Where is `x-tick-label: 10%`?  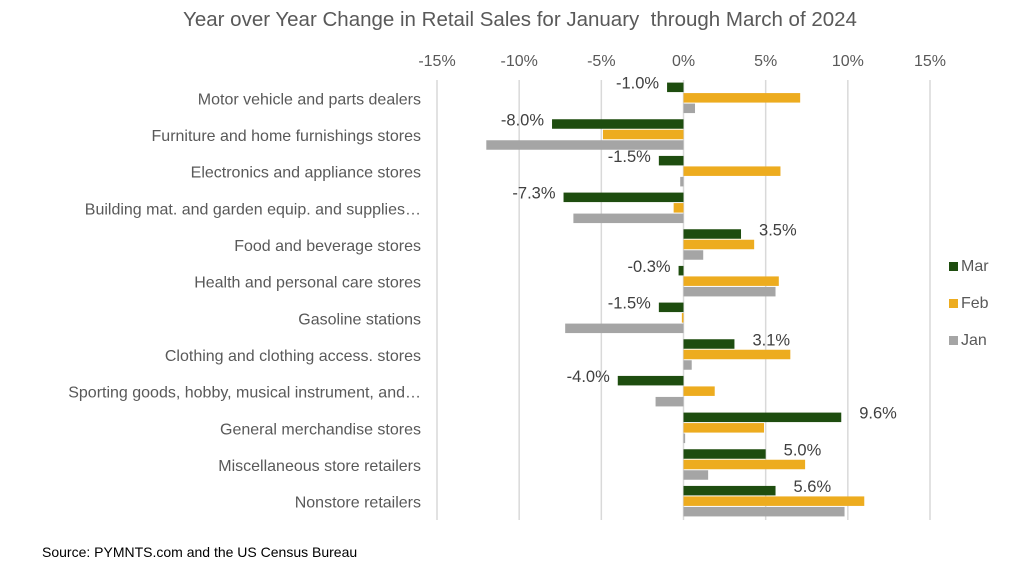
x-tick-label: 10% is located at coordinates (848, 61).